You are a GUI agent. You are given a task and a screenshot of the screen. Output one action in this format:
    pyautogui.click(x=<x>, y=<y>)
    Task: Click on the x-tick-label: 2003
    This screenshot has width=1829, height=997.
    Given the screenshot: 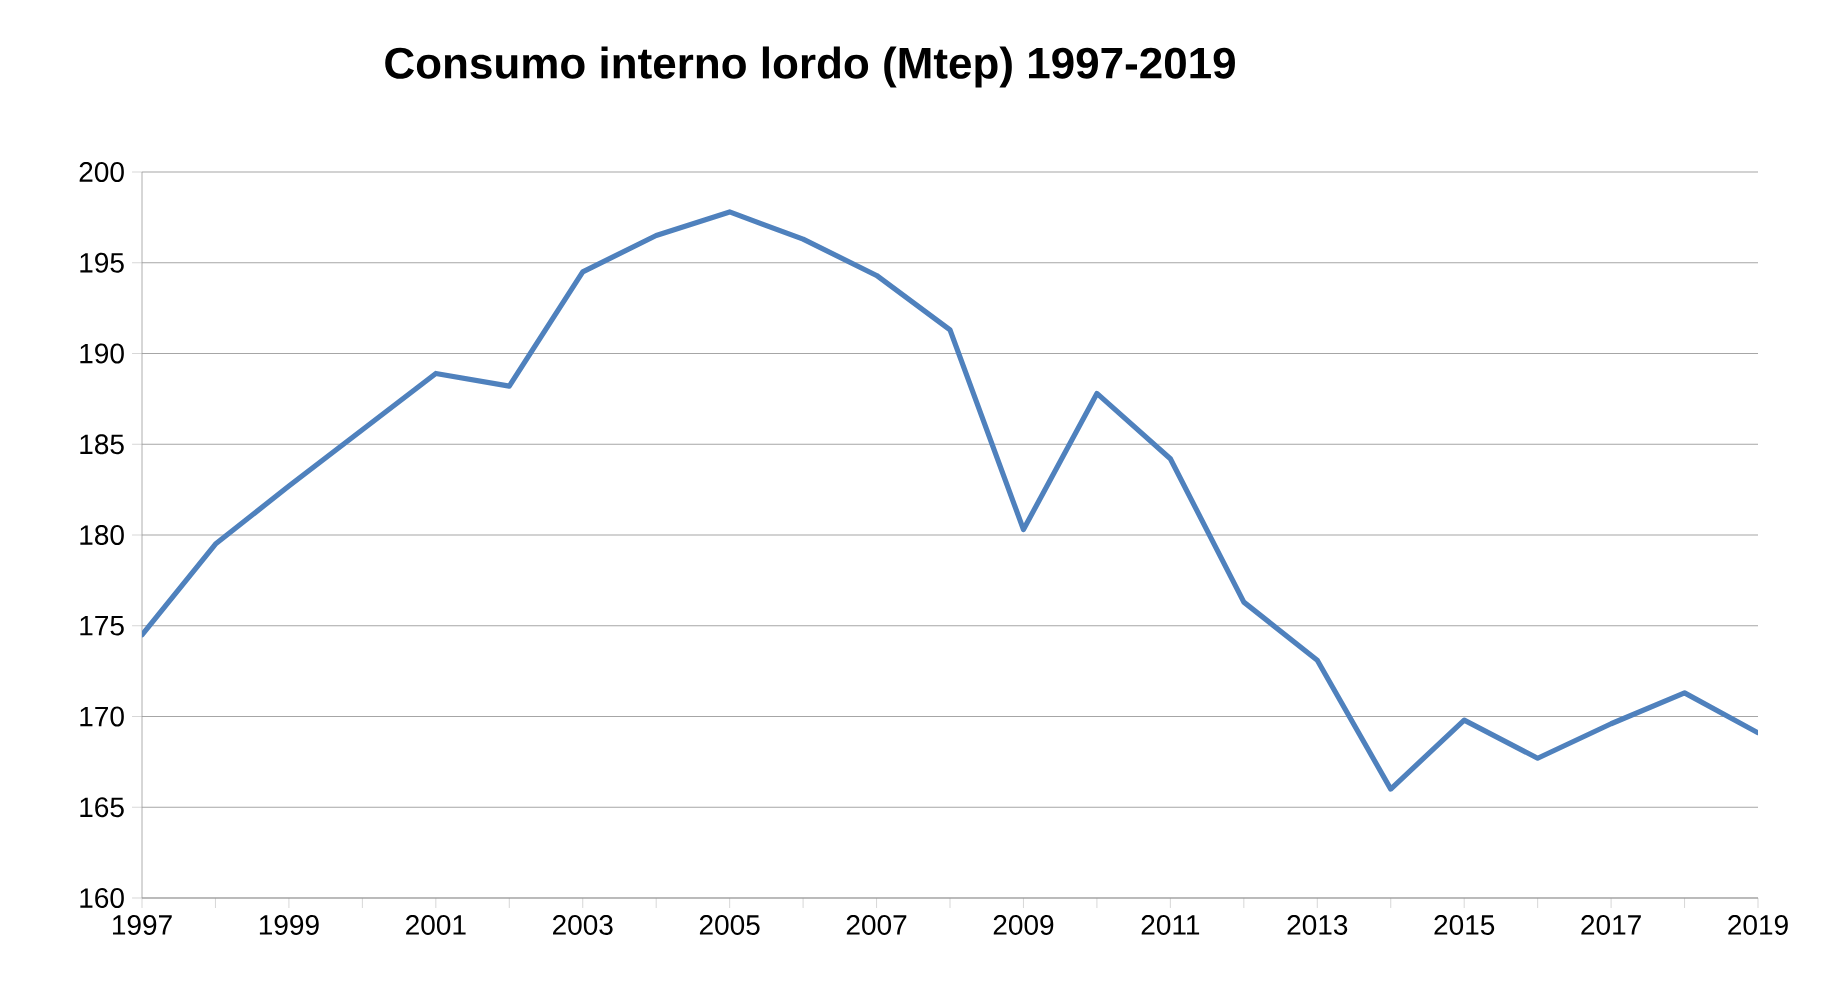 What is the action you would take?
    pyautogui.click(x=583, y=925)
    